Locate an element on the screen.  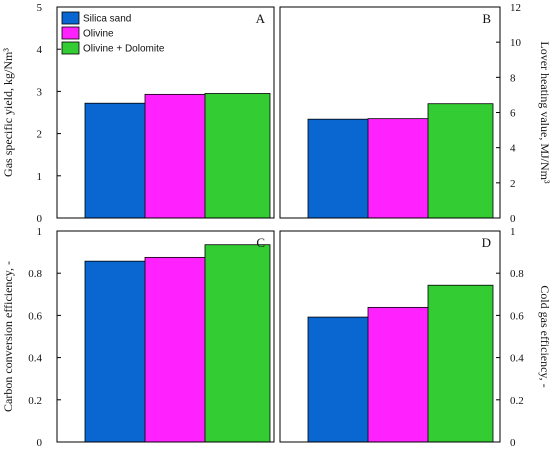
panel-c-letter: C is located at coordinates (260, 242).